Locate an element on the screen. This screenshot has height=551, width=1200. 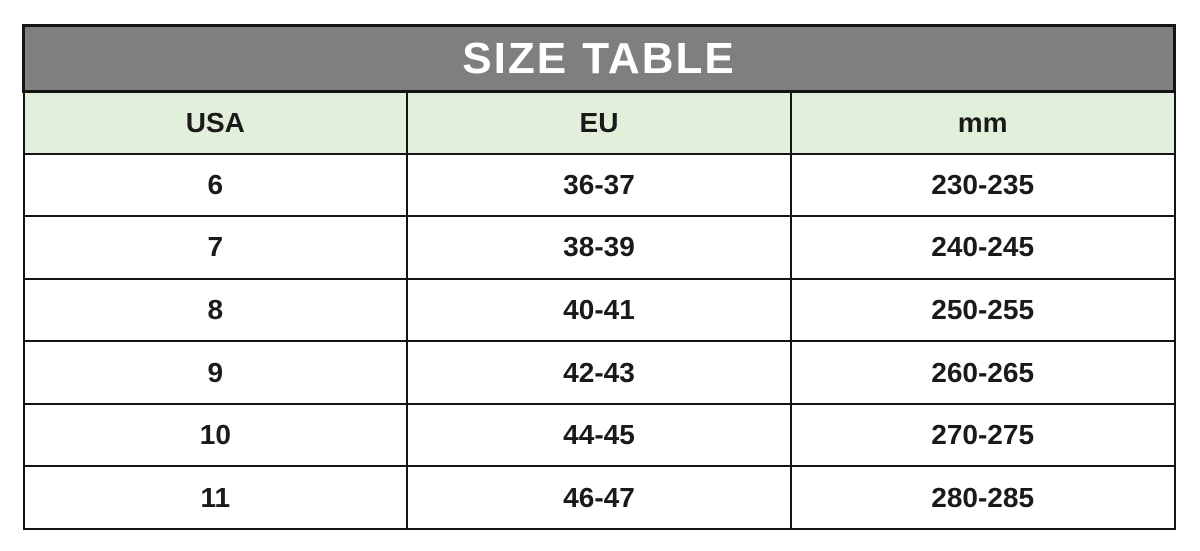
table-cell: 6 is located at coordinates (215, 185).